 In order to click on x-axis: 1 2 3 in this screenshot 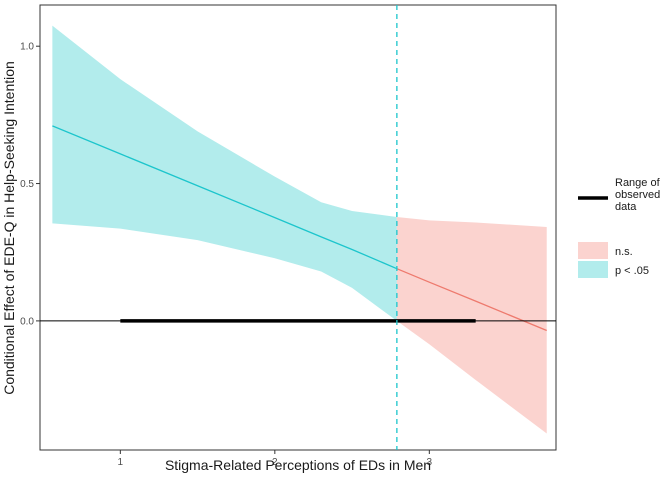, I will do `click(275, 459)`.